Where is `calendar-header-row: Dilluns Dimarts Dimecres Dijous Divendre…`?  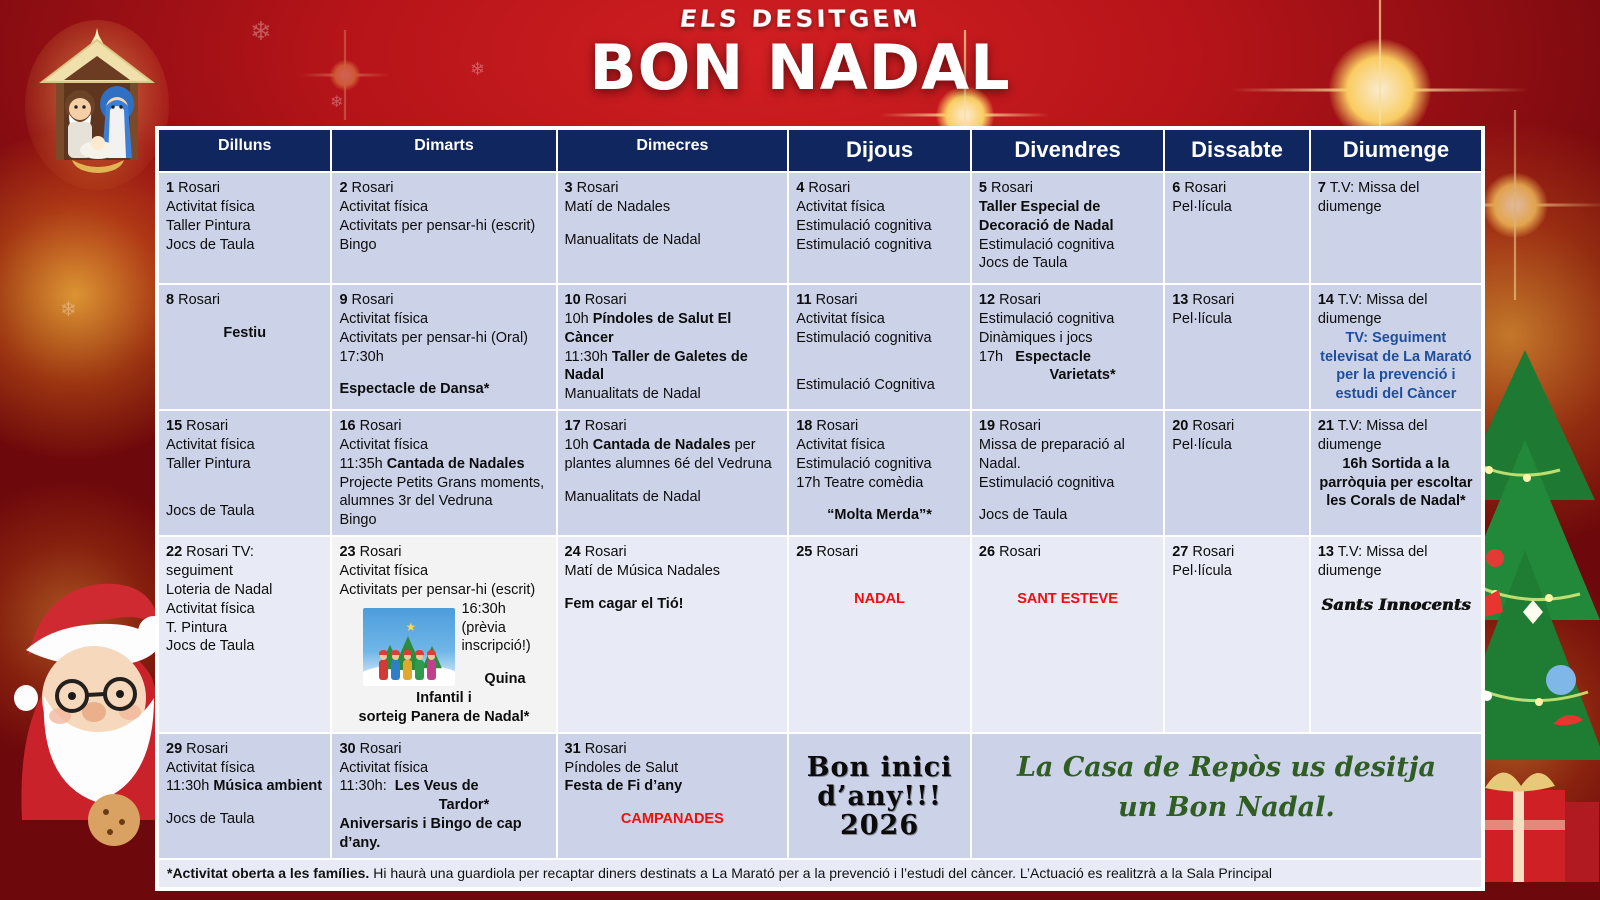
calendar-header-row: Dilluns Dimarts Dimecres Dijous Divendre… is located at coordinates (820, 150).